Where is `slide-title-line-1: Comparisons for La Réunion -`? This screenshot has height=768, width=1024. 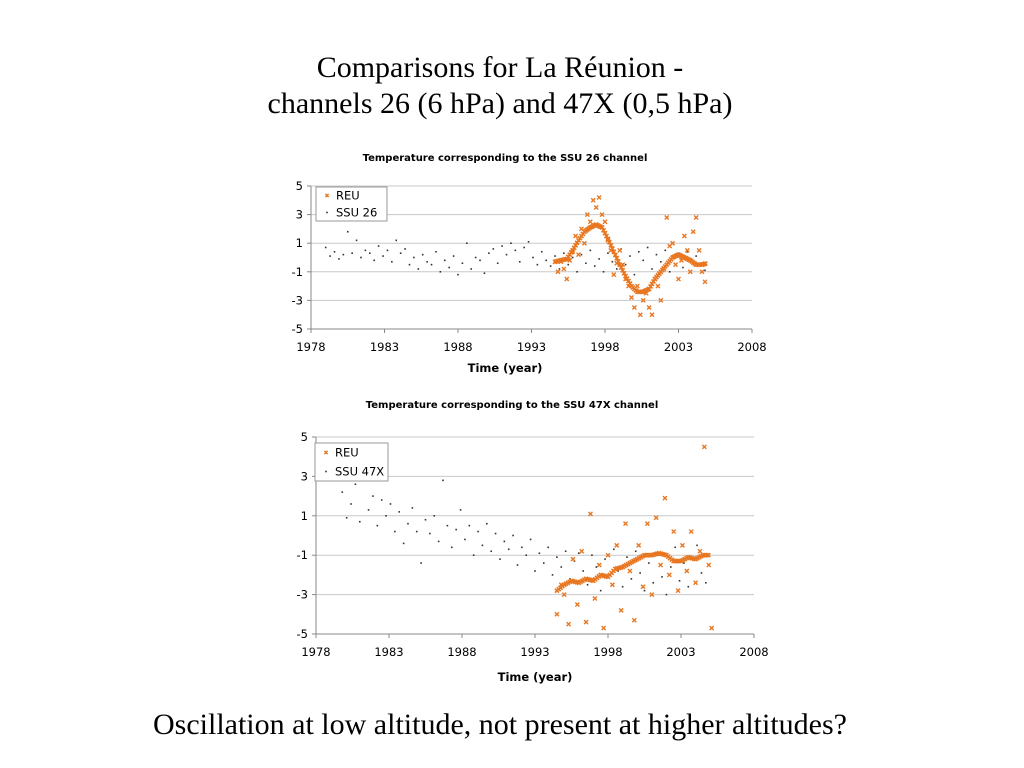 slide-title-line-1: Comparisons for La Réunion - is located at coordinates (500, 67).